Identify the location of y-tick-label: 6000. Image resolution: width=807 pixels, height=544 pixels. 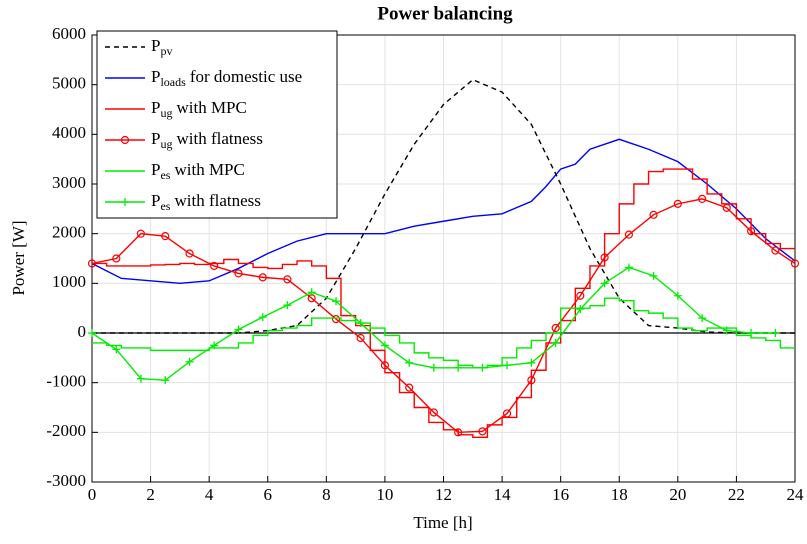
(69, 33).